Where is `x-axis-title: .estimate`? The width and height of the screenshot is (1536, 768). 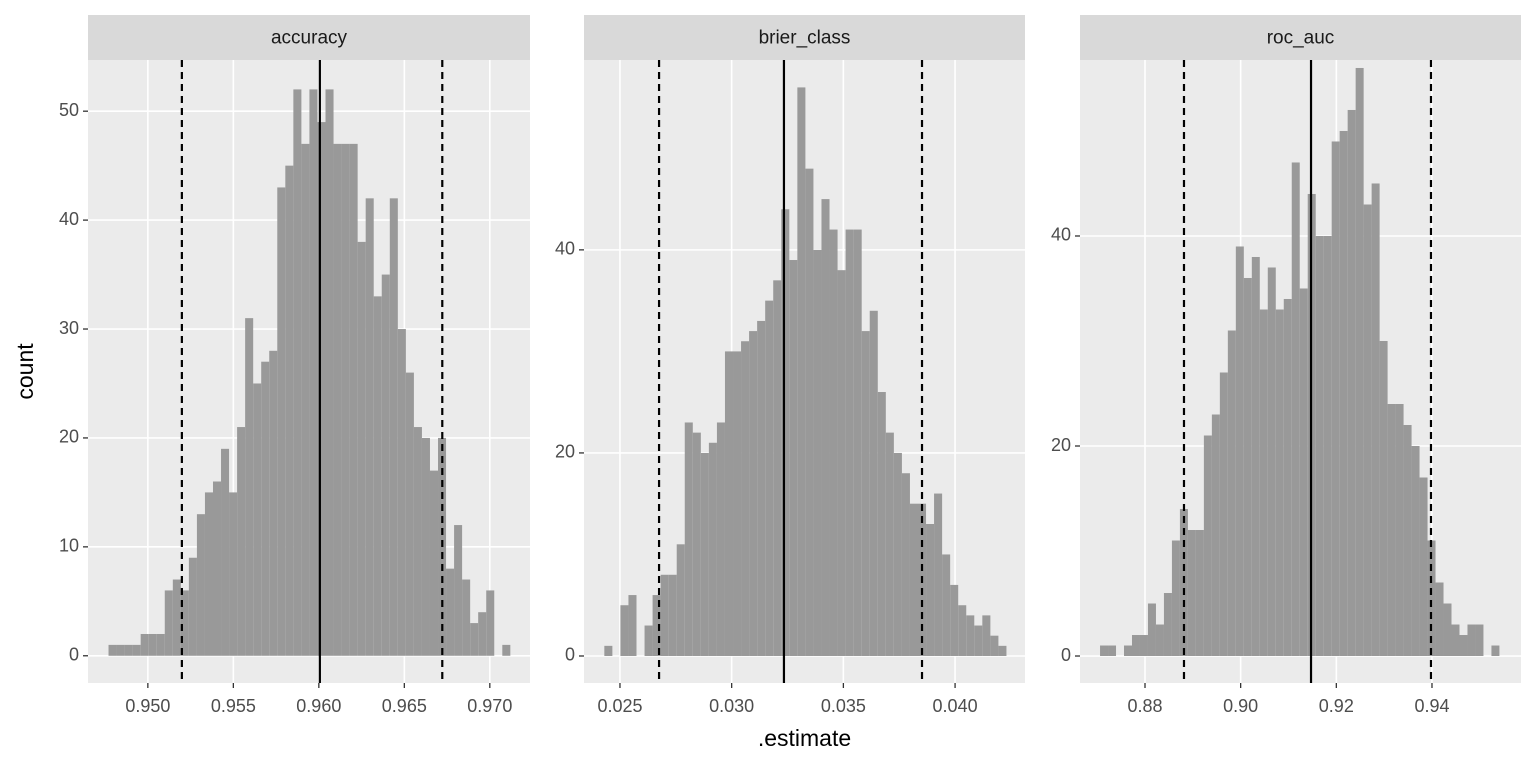 x-axis-title: .estimate is located at coordinates (804, 738).